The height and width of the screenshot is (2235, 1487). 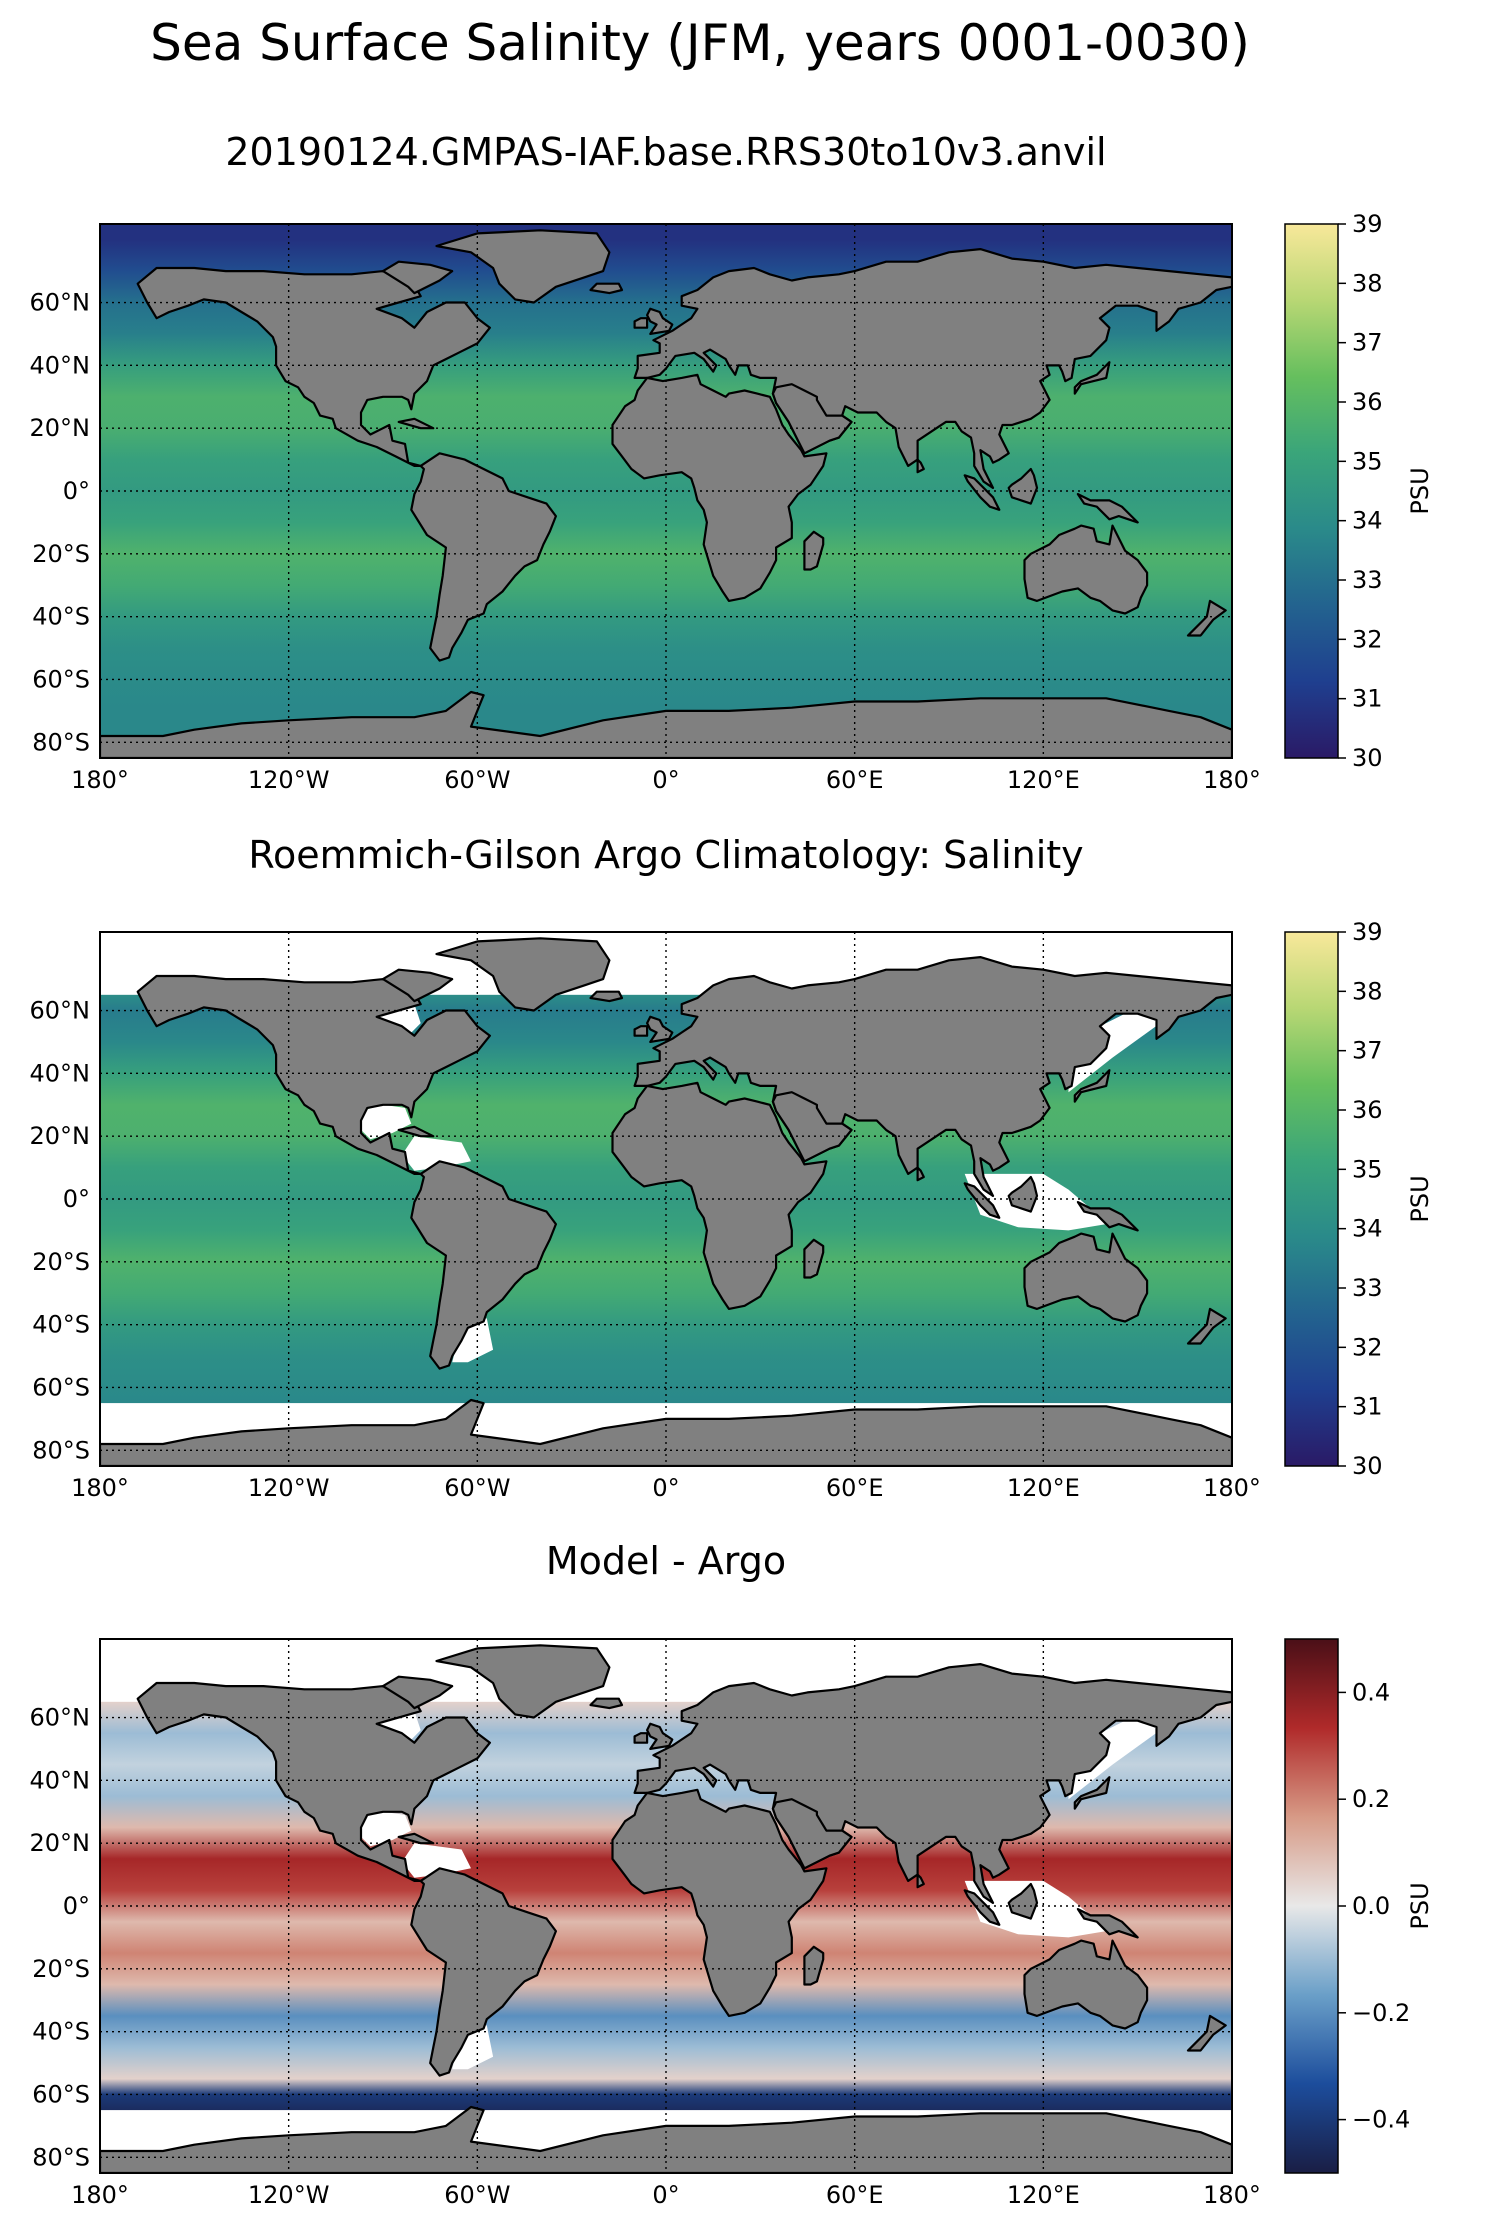 What do you see at coordinates (483, 557) in the screenshot?
I see `land-south-america` at bounding box center [483, 557].